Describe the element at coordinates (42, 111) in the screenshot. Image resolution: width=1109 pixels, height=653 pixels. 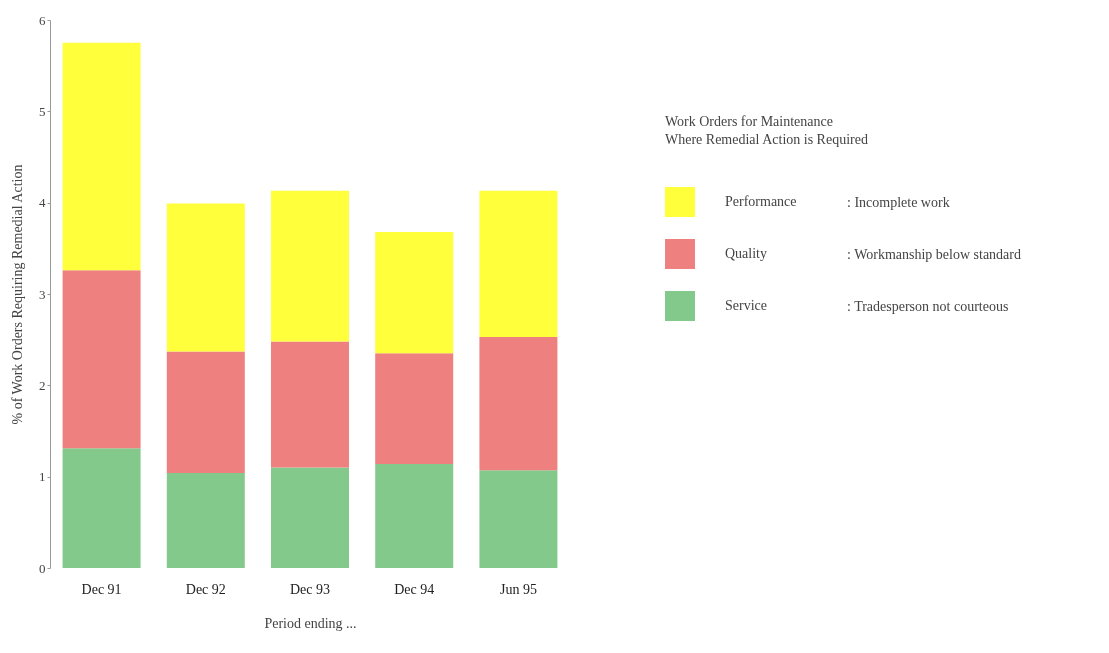
I see `y-tick-label: 5` at that location.